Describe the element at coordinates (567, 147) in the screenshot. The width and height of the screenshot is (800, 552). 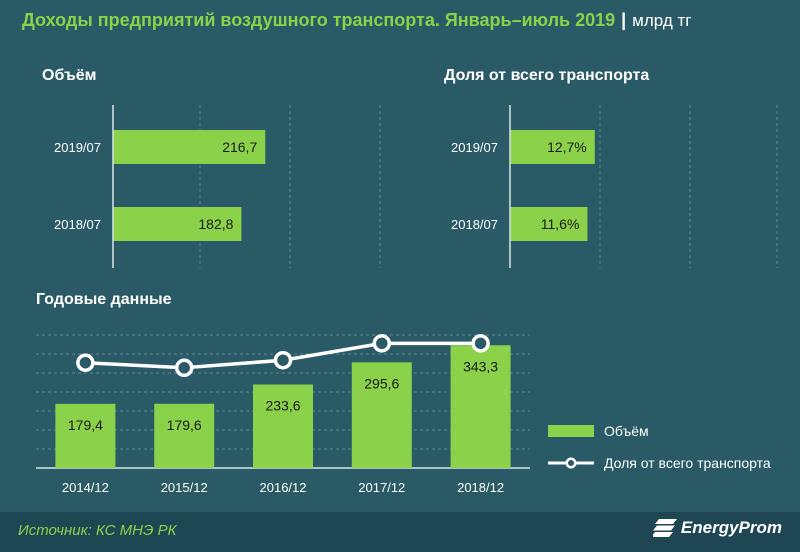
I see `share-value-label: 12,7%` at that location.